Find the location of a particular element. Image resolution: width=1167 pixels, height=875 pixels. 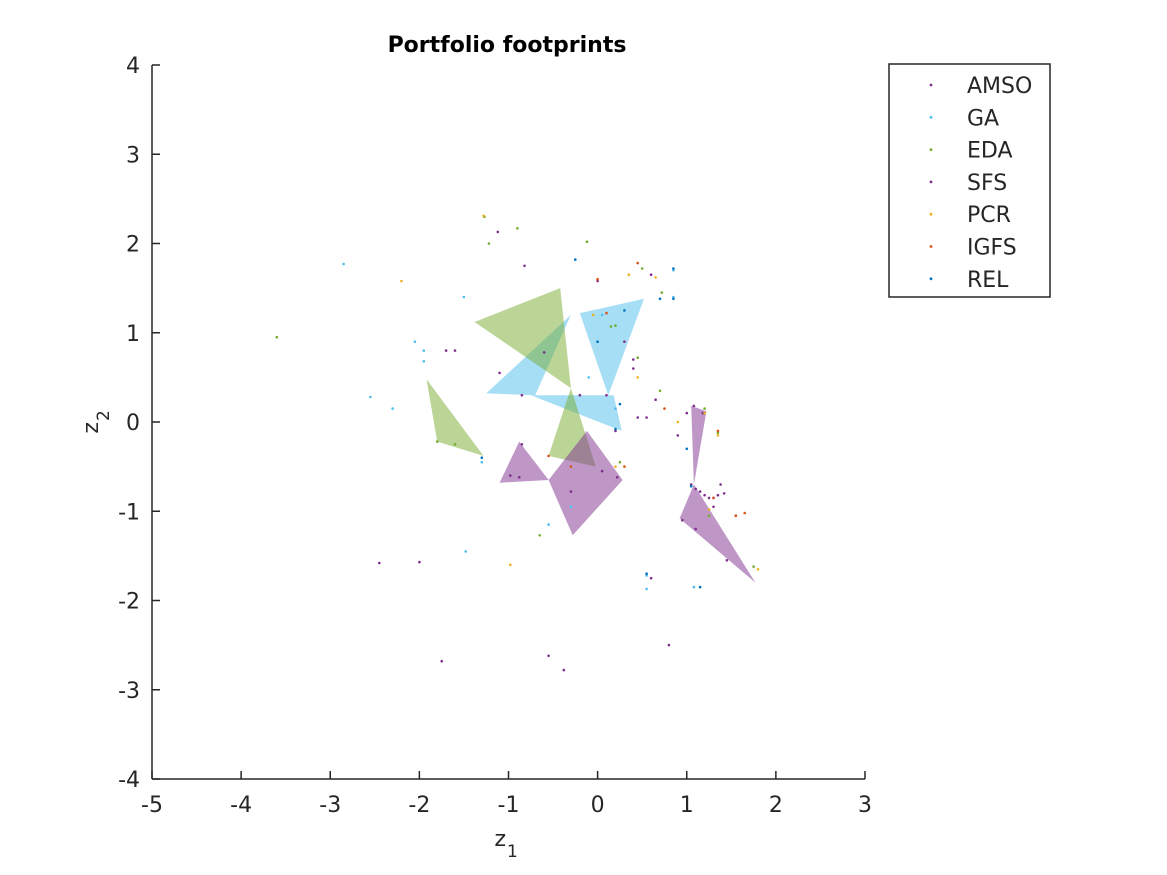

legend-box is located at coordinates (969, 180).